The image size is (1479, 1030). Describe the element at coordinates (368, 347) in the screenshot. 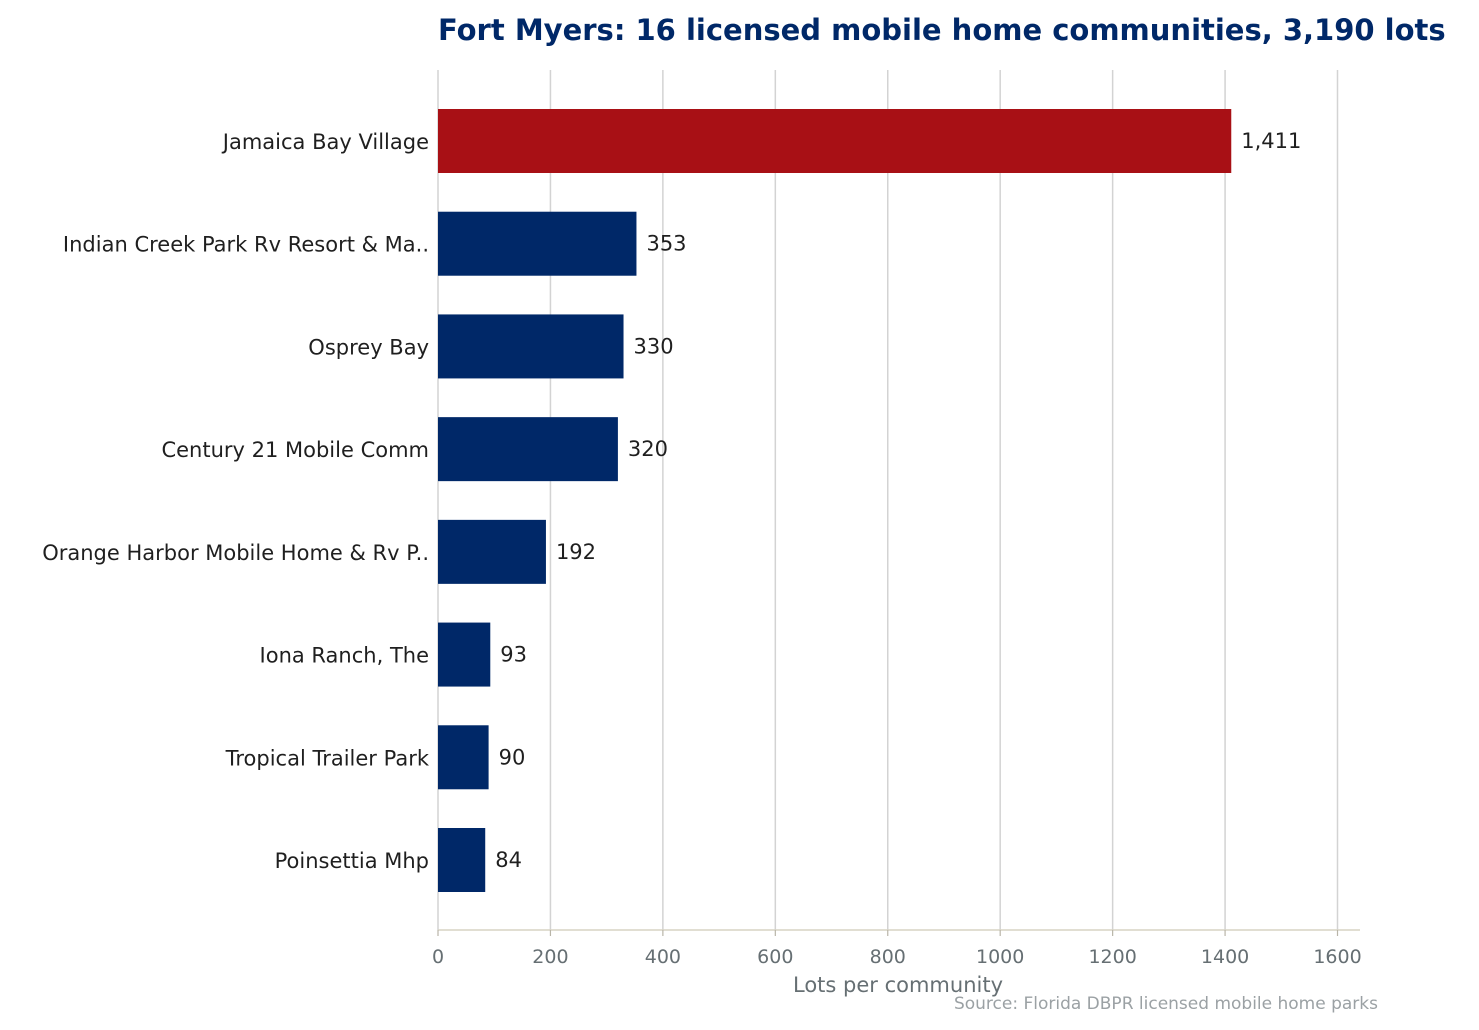

I see `category-label: Osprey Bay` at that location.